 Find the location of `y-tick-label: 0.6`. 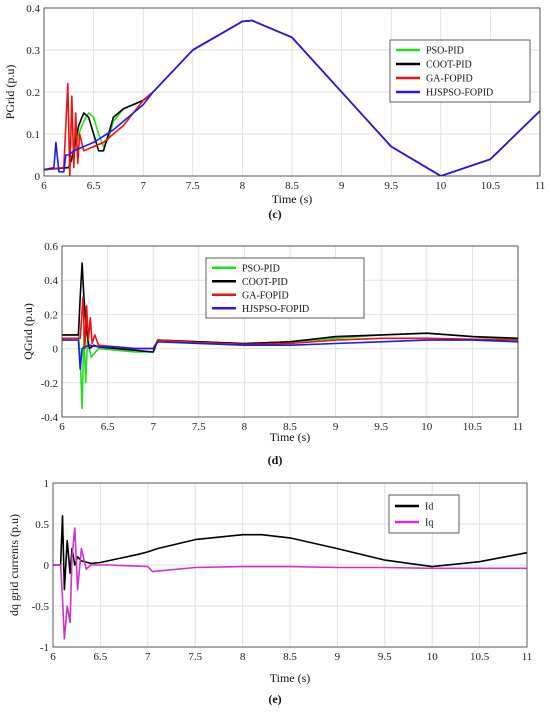

y-tick-label: 0.6 is located at coordinates (51, 247).